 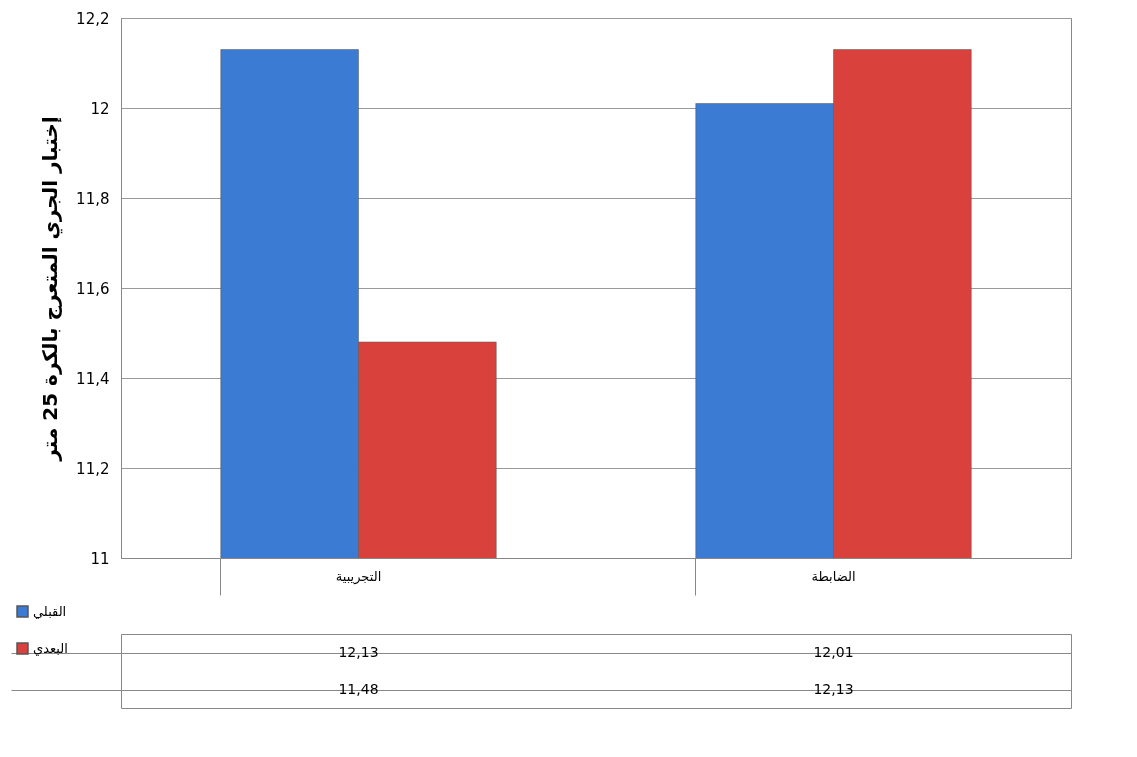 What do you see at coordinates (358, 577) in the screenshot?
I see `x-tick-label: التجريبية` at bounding box center [358, 577].